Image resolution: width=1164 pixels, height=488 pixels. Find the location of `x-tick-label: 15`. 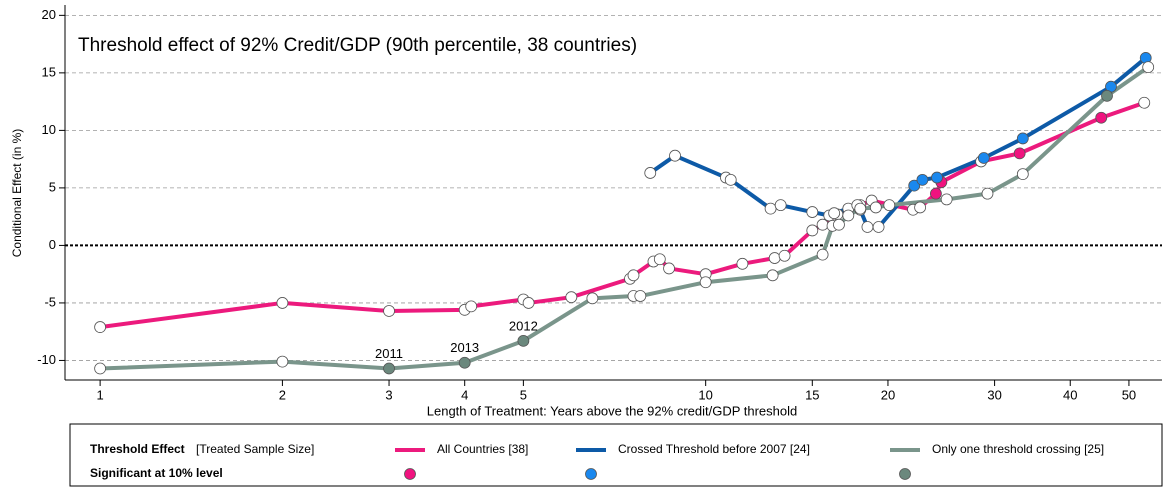

x-tick-label: 15 is located at coordinates (812, 394).